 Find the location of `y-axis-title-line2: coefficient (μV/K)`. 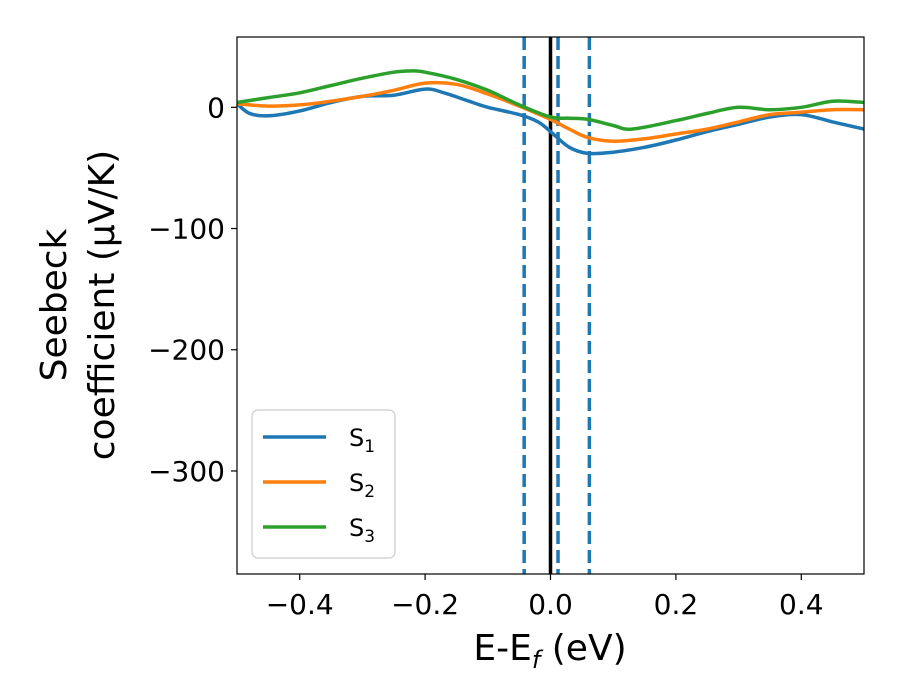

y-axis-title-line2: coefficient (μV/K) is located at coordinates (102, 305).